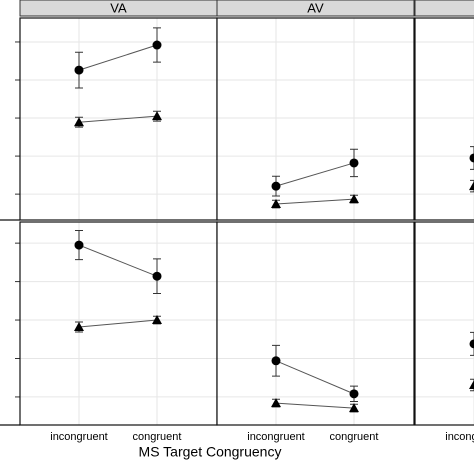  Describe the element at coordinates (210, 452) in the screenshot. I see `x-axis-title: MS Target Congruency` at that location.